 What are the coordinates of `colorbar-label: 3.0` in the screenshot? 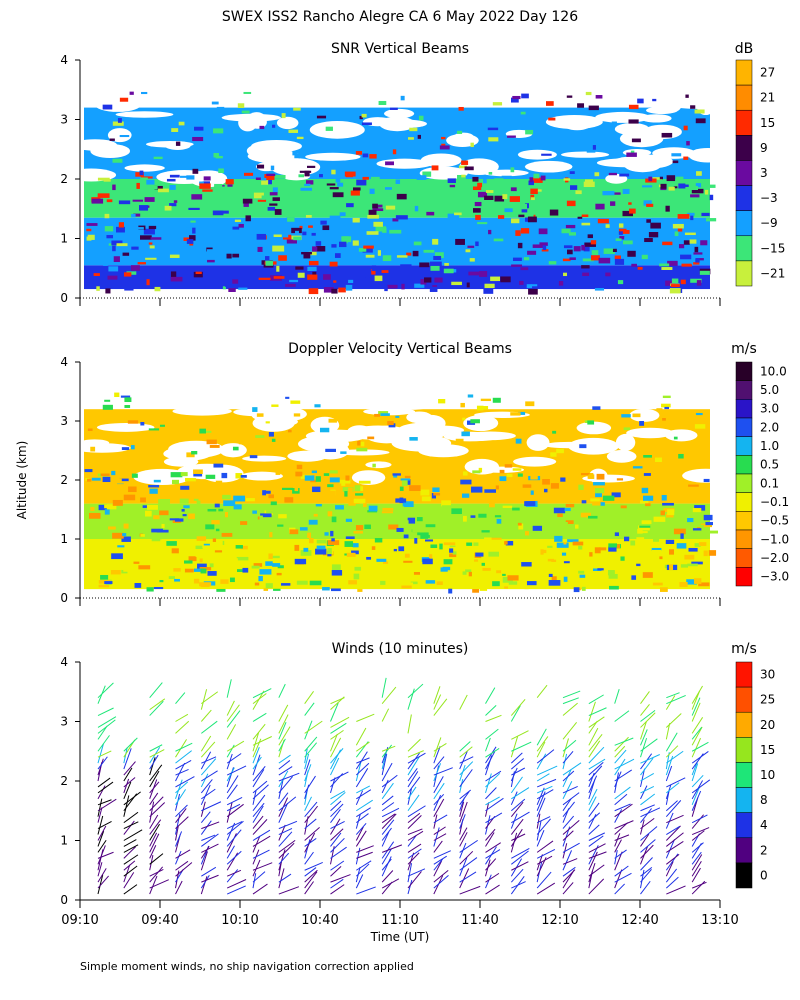 It's located at (769, 409).